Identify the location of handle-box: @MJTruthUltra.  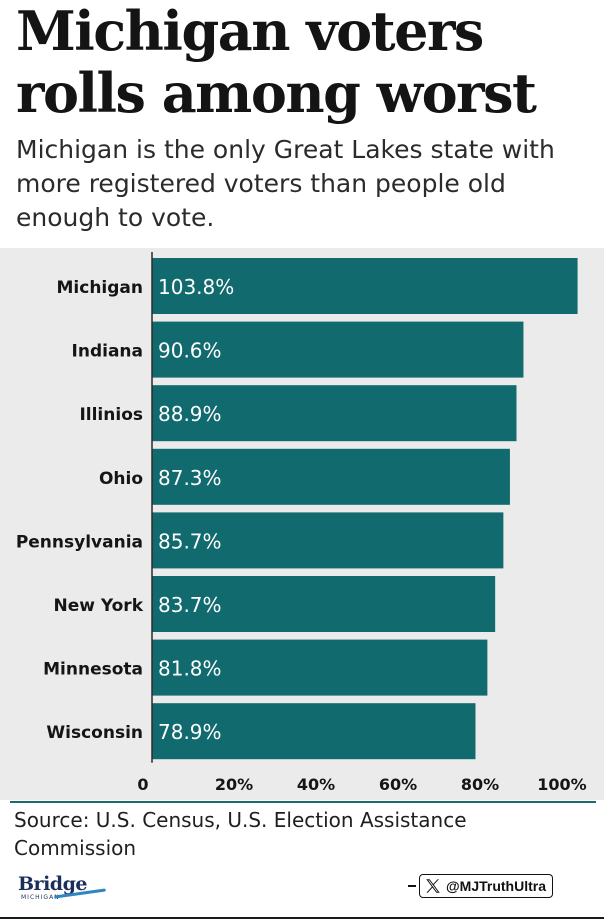
(486, 886).